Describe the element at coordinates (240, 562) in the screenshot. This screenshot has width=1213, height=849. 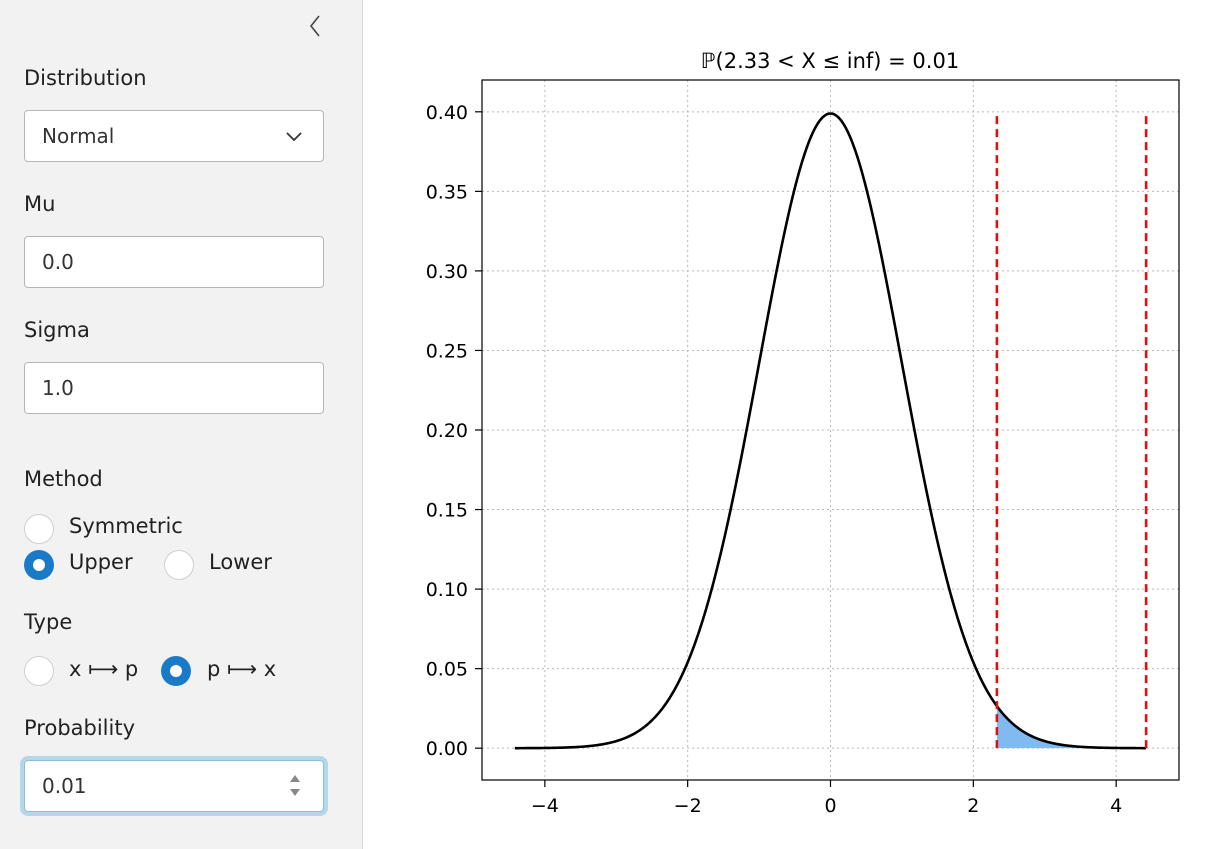
I see `method-lower-label: Lower` at that location.